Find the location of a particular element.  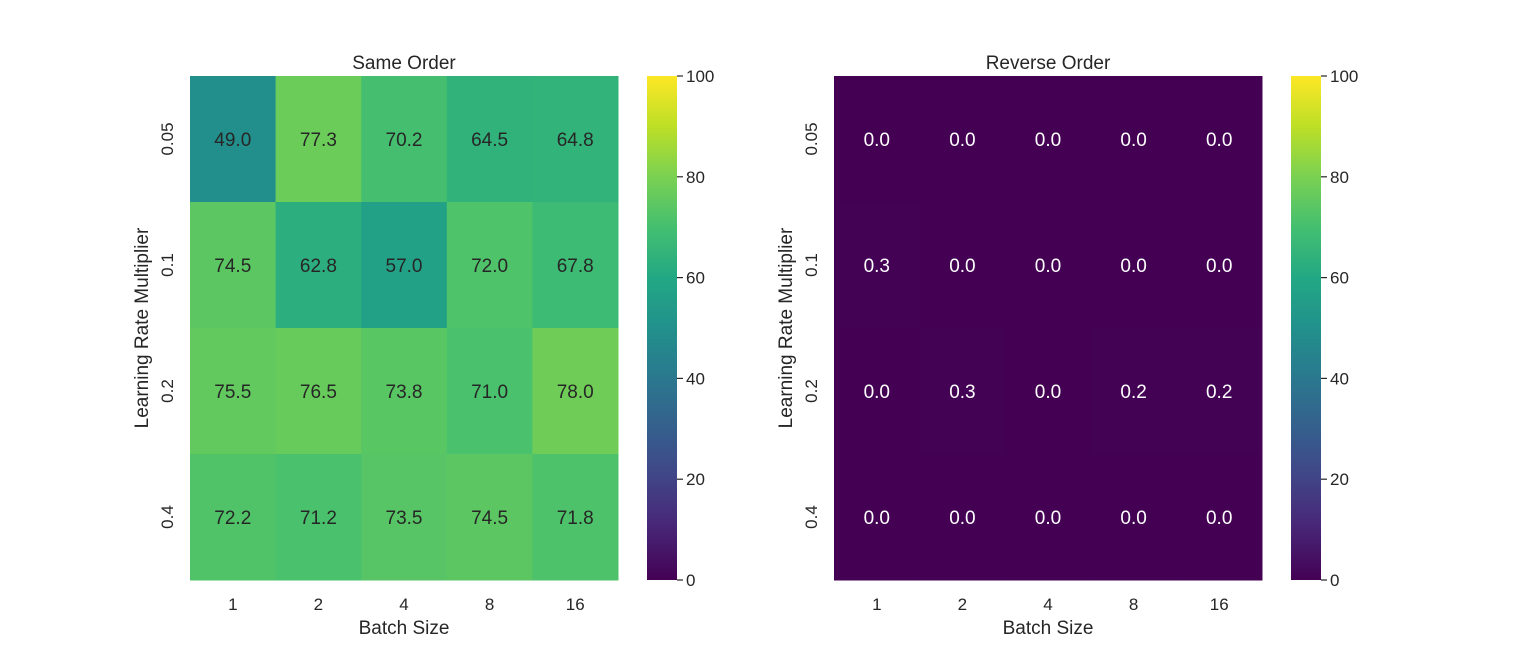

y-axis-label: Learning Rate Multiplier is located at coordinates (786, 327).